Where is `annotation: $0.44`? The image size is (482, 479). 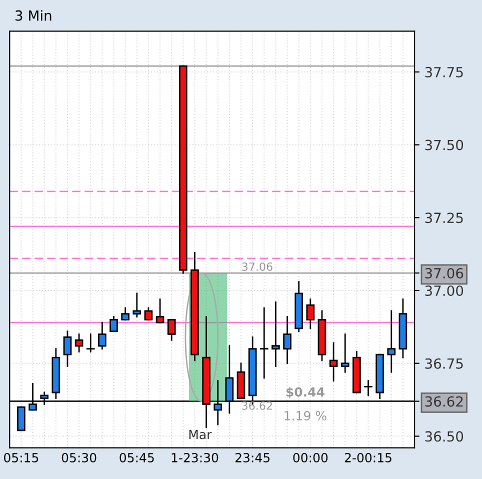 annotation: $0.44 is located at coordinates (305, 392).